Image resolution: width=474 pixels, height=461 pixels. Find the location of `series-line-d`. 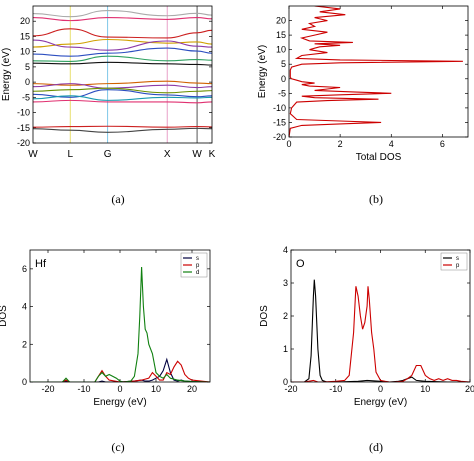

series-line-d is located at coordinates (120, 324).